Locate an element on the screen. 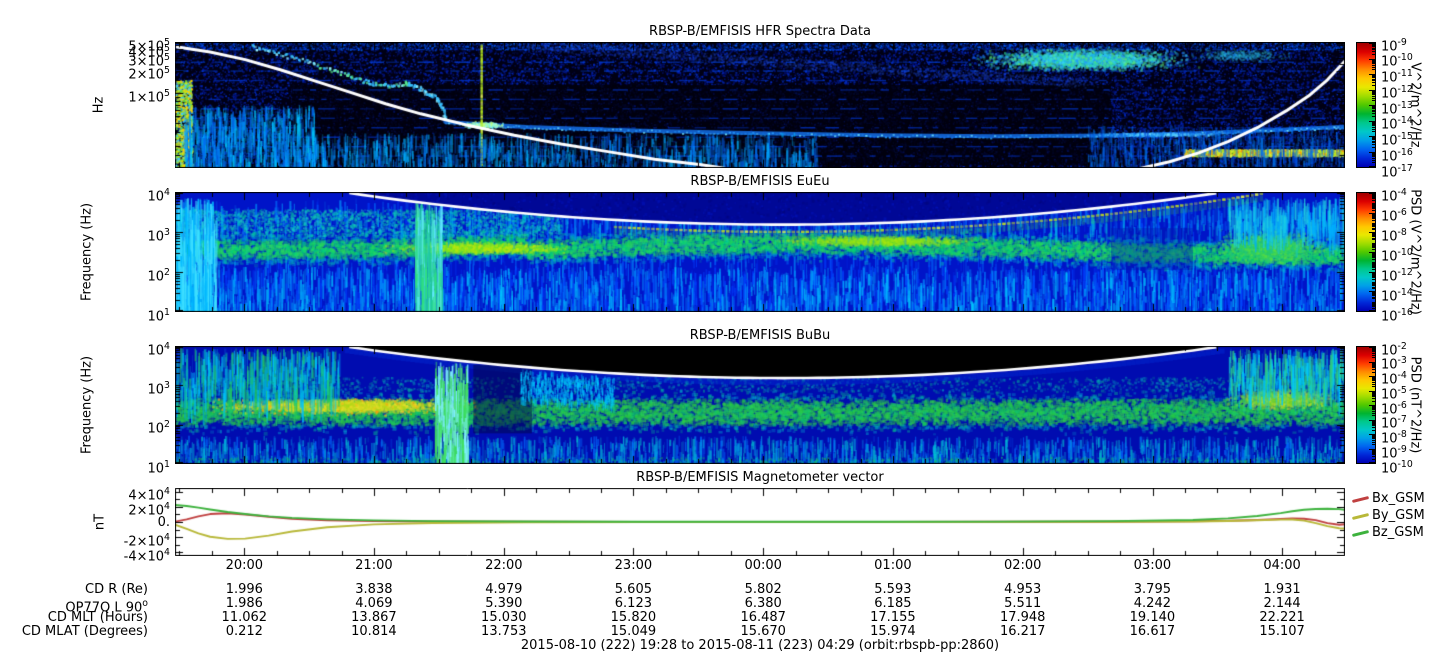 This screenshot has width=1447, height=658. legend-item-bz_gsm: Bz_GSM is located at coordinates (1387, 533).